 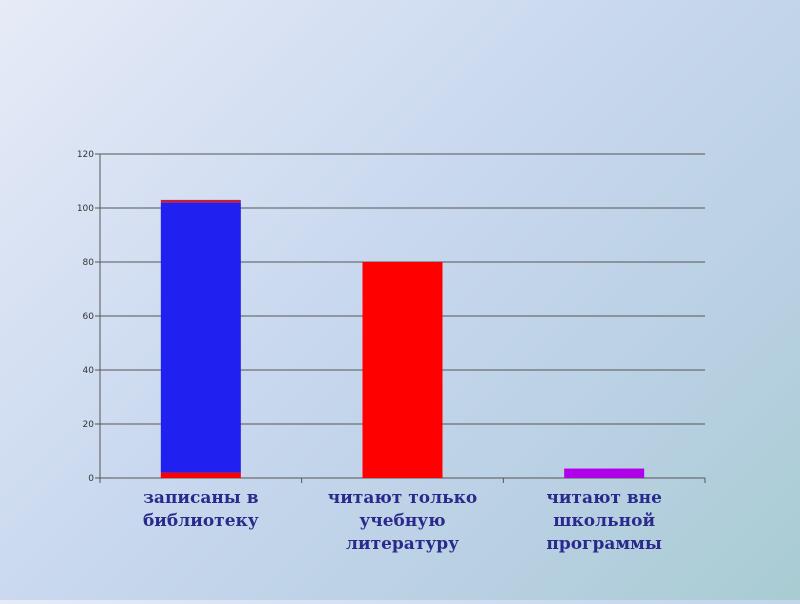 I want to click on x-category-label-line: учебную, so click(x=402, y=521).